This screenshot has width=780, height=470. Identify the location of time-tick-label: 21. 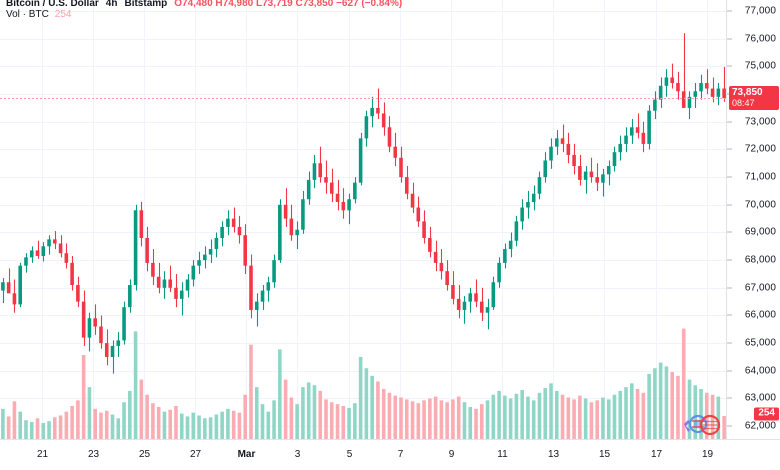
(42, 454).